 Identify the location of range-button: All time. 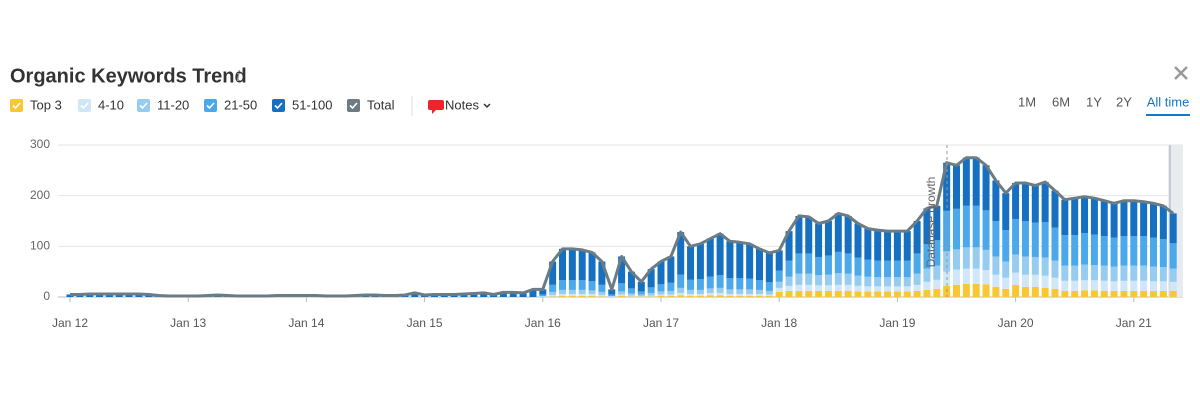
(1168, 101).